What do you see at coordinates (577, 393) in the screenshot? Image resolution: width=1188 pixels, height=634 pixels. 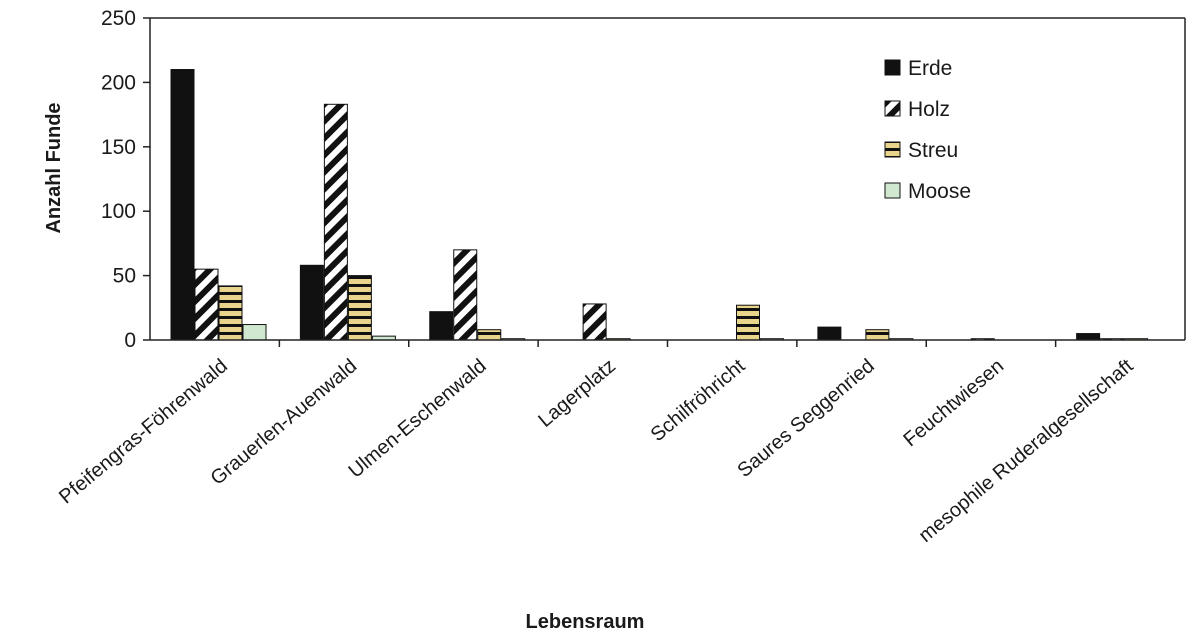 I see `x-category-label: Lagerplatz` at bounding box center [577, 393].